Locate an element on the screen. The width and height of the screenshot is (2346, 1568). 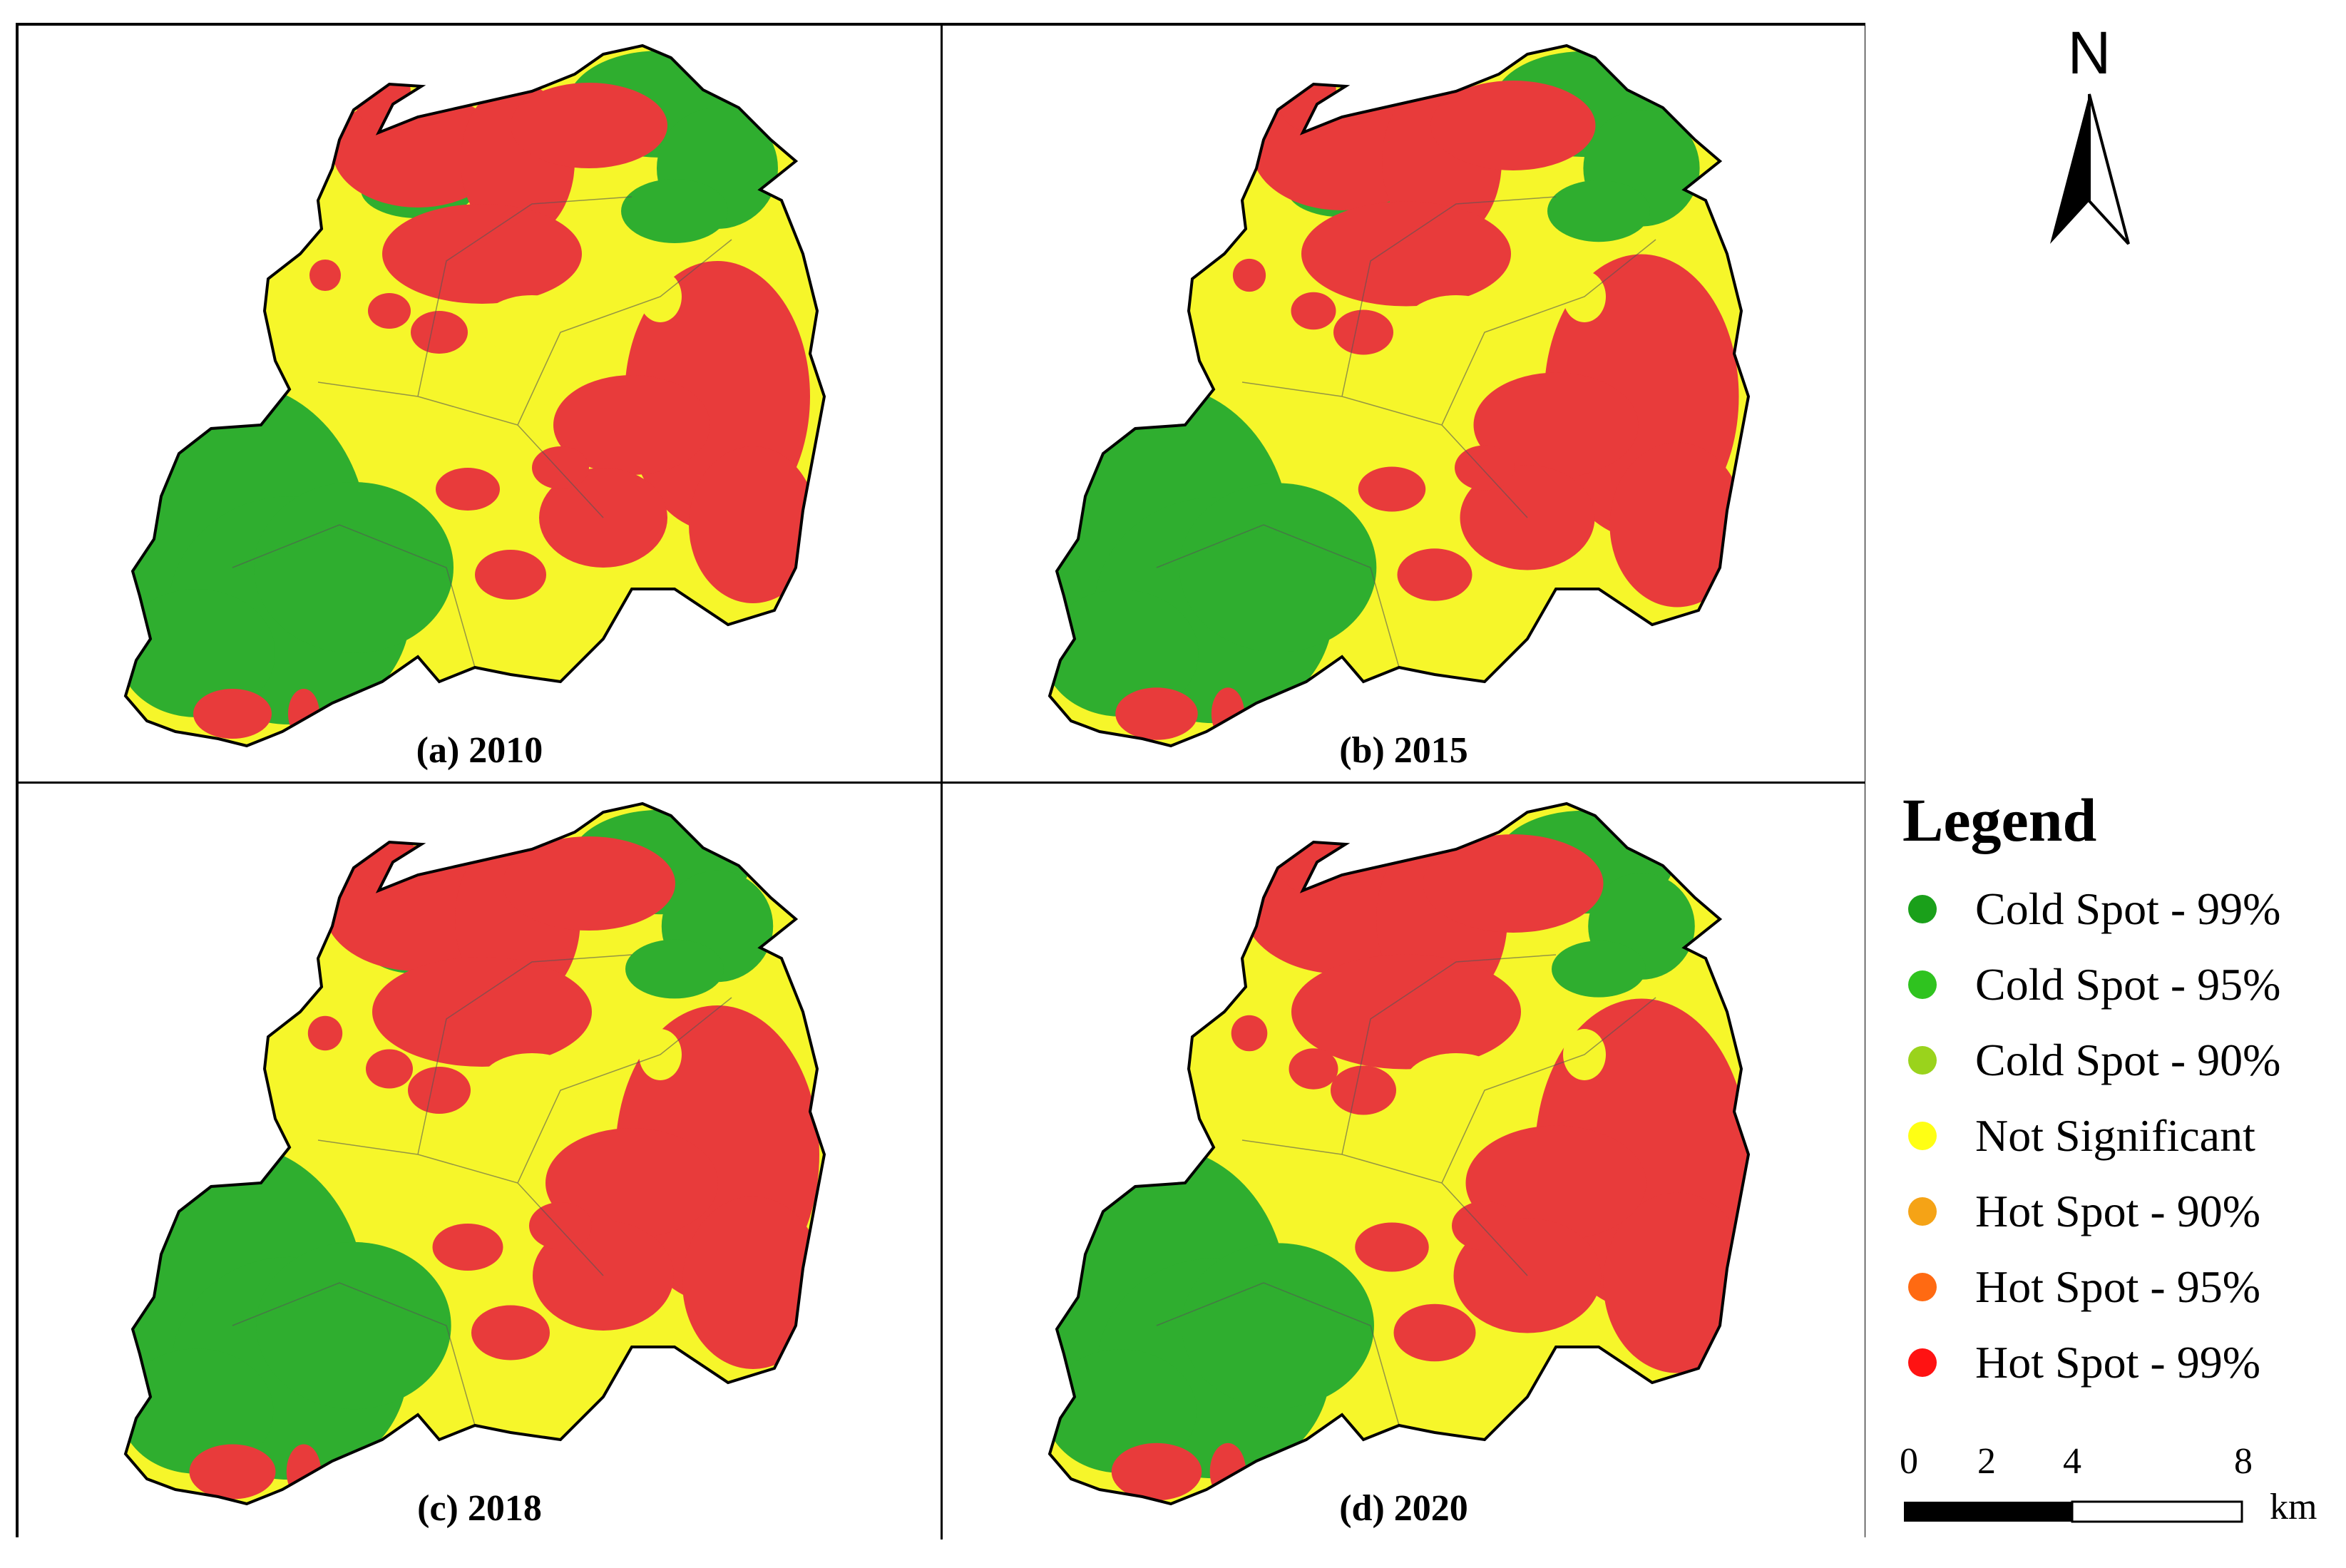
legend-item: Cold Spot - 90% is located at coordinates (2119, 1060).